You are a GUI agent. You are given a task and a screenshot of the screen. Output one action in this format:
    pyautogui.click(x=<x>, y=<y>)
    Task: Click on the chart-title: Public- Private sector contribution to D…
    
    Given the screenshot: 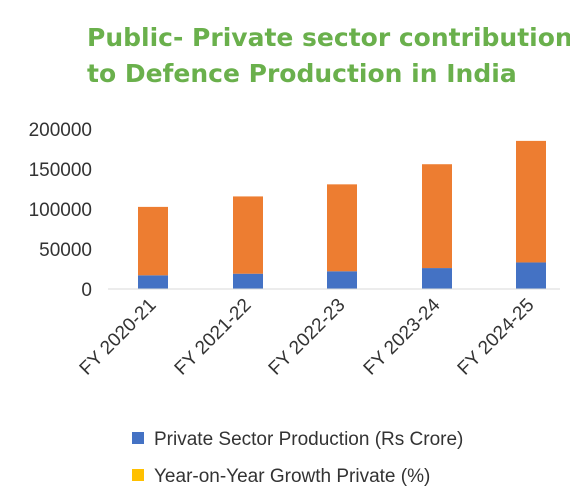 What is the action you would take?
    pyautogui.click(x=328, y=55)
    